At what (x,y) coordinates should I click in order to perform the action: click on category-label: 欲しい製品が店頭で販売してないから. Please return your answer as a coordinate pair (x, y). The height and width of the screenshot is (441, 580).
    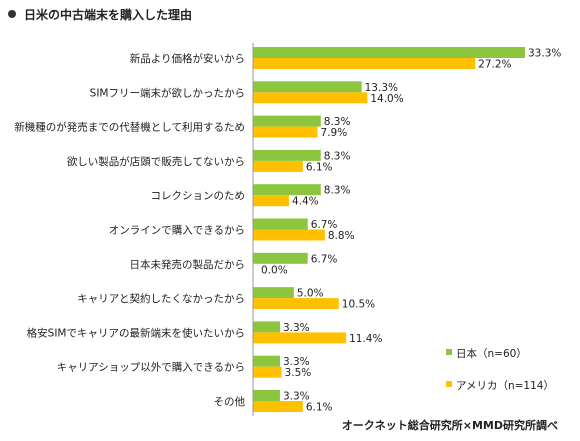
    Looking at the image, I should click on (156, 161).